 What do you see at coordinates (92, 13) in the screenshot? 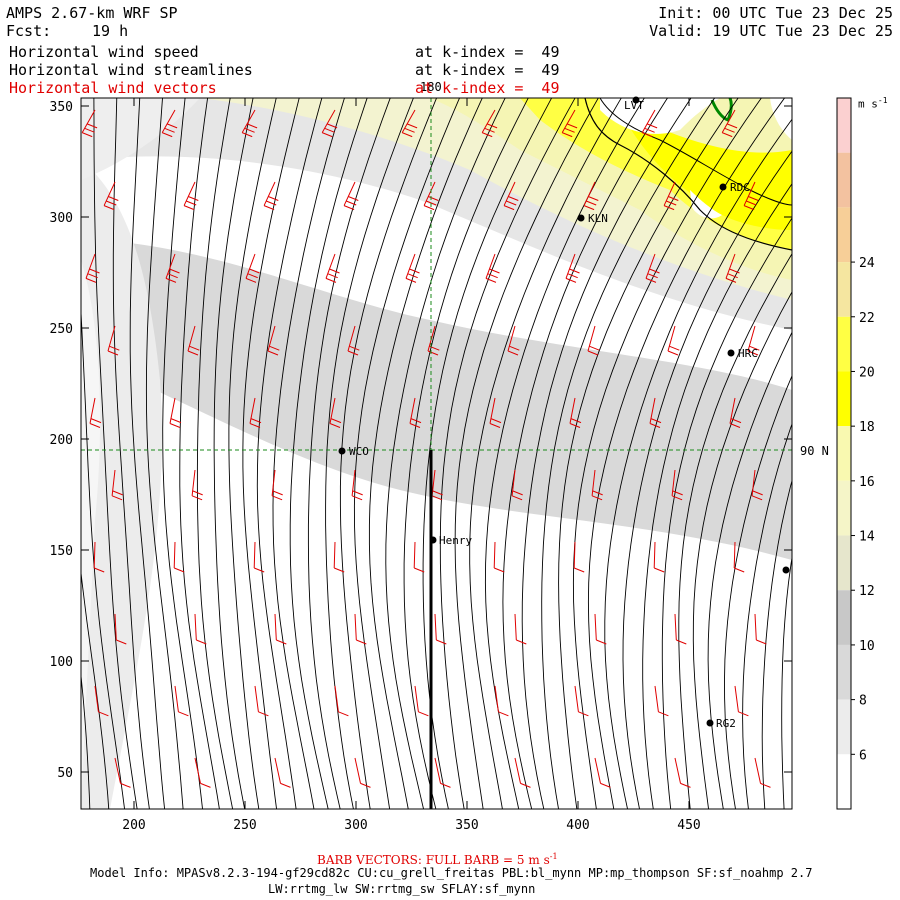
I see `model-title: AMPS 2.67-km WRF SP` at bounding box center [92, 13].